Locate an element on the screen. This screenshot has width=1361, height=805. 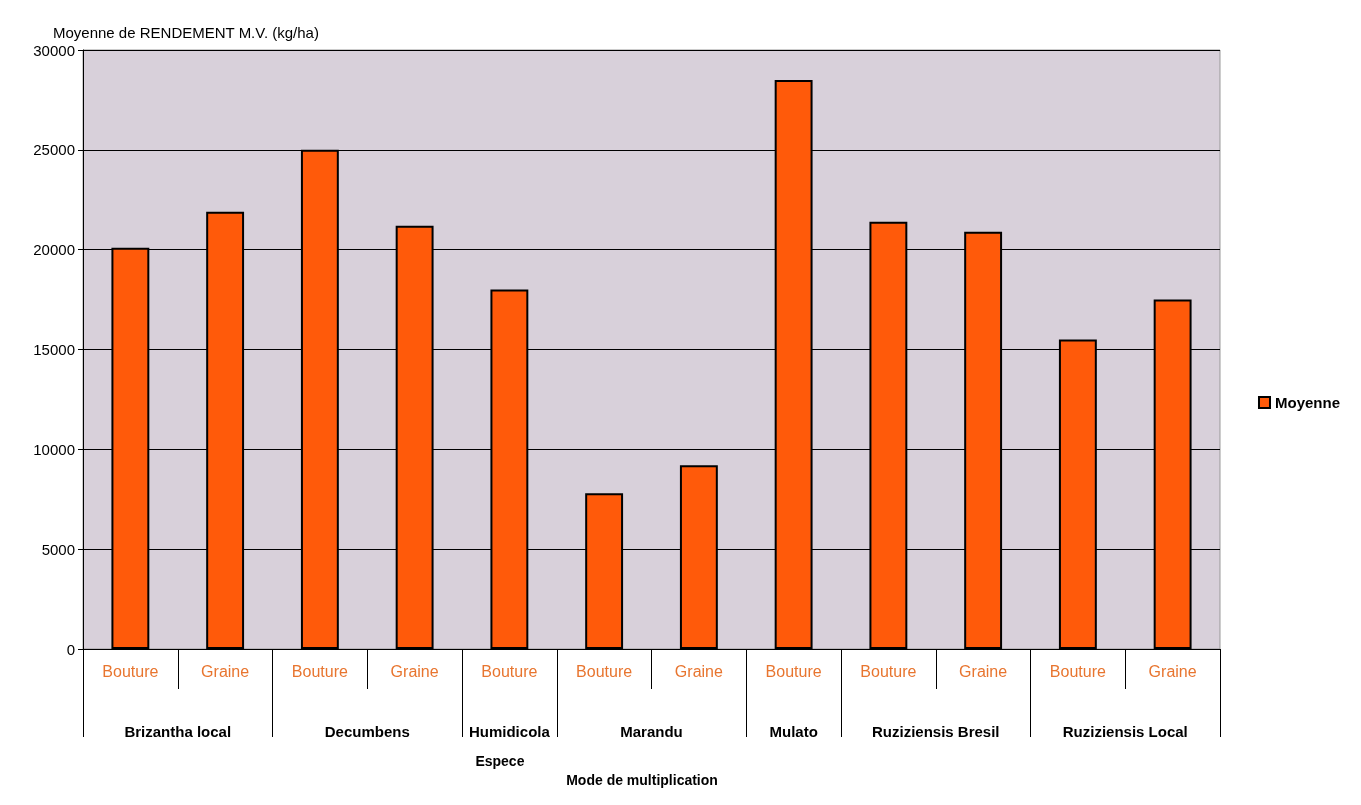
text: Ruziziensis Bresil is located at coordinates (935, 731).